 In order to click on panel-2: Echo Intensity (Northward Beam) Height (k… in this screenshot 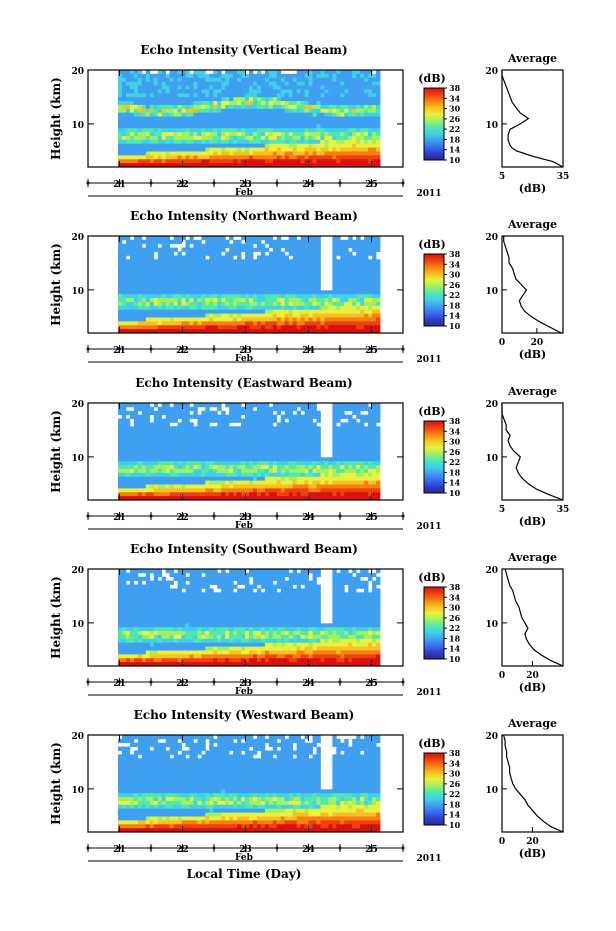, I will do `click(306, 287)`.